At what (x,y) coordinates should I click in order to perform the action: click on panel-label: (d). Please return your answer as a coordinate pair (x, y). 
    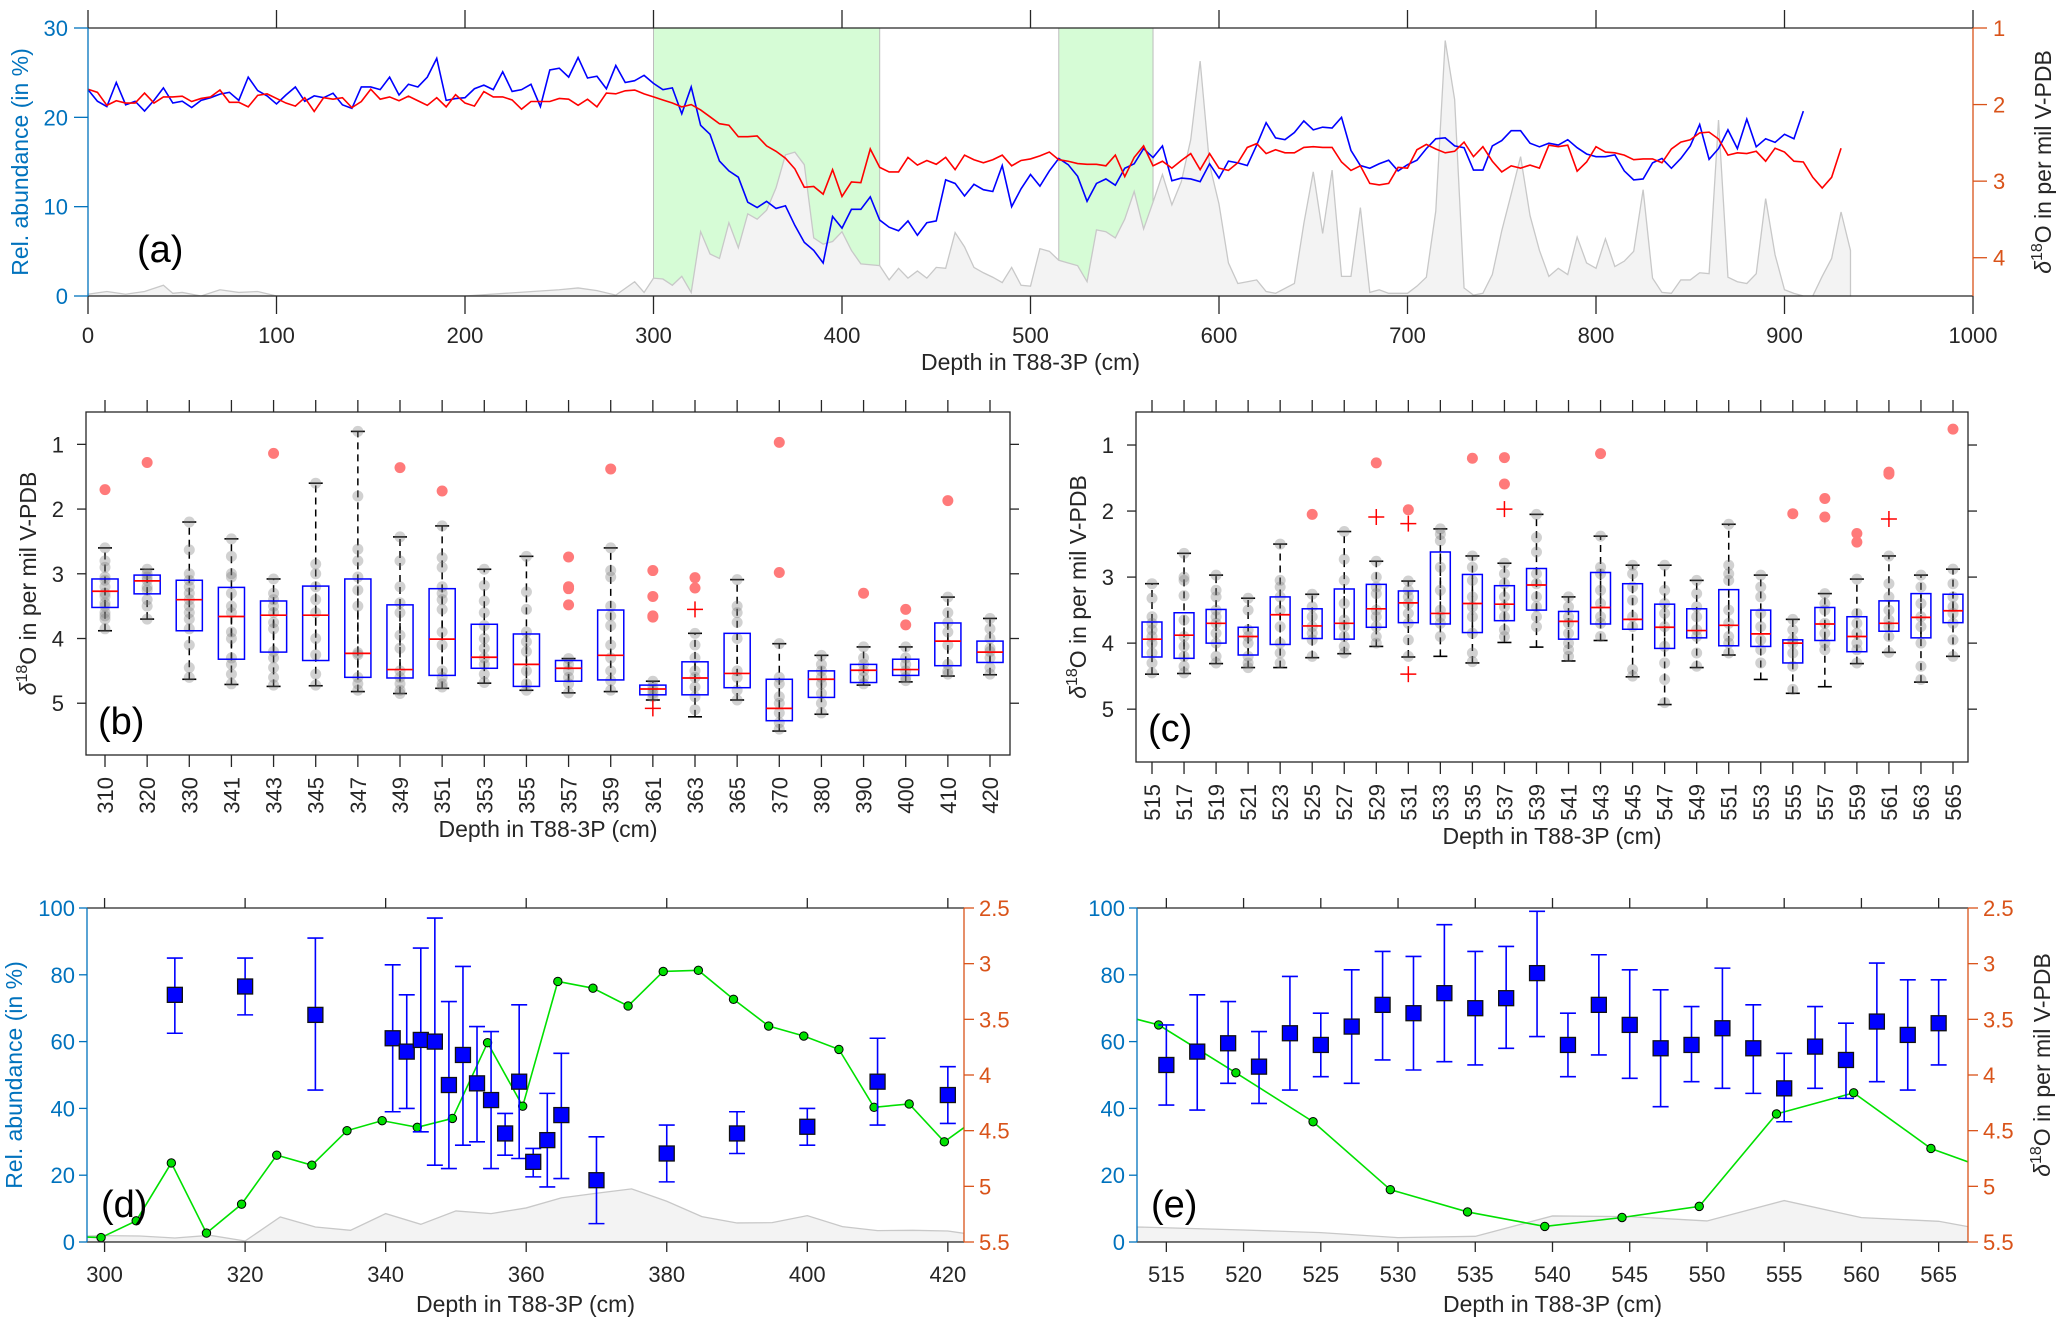
    Looking at the image, I should click on (124, 1205).